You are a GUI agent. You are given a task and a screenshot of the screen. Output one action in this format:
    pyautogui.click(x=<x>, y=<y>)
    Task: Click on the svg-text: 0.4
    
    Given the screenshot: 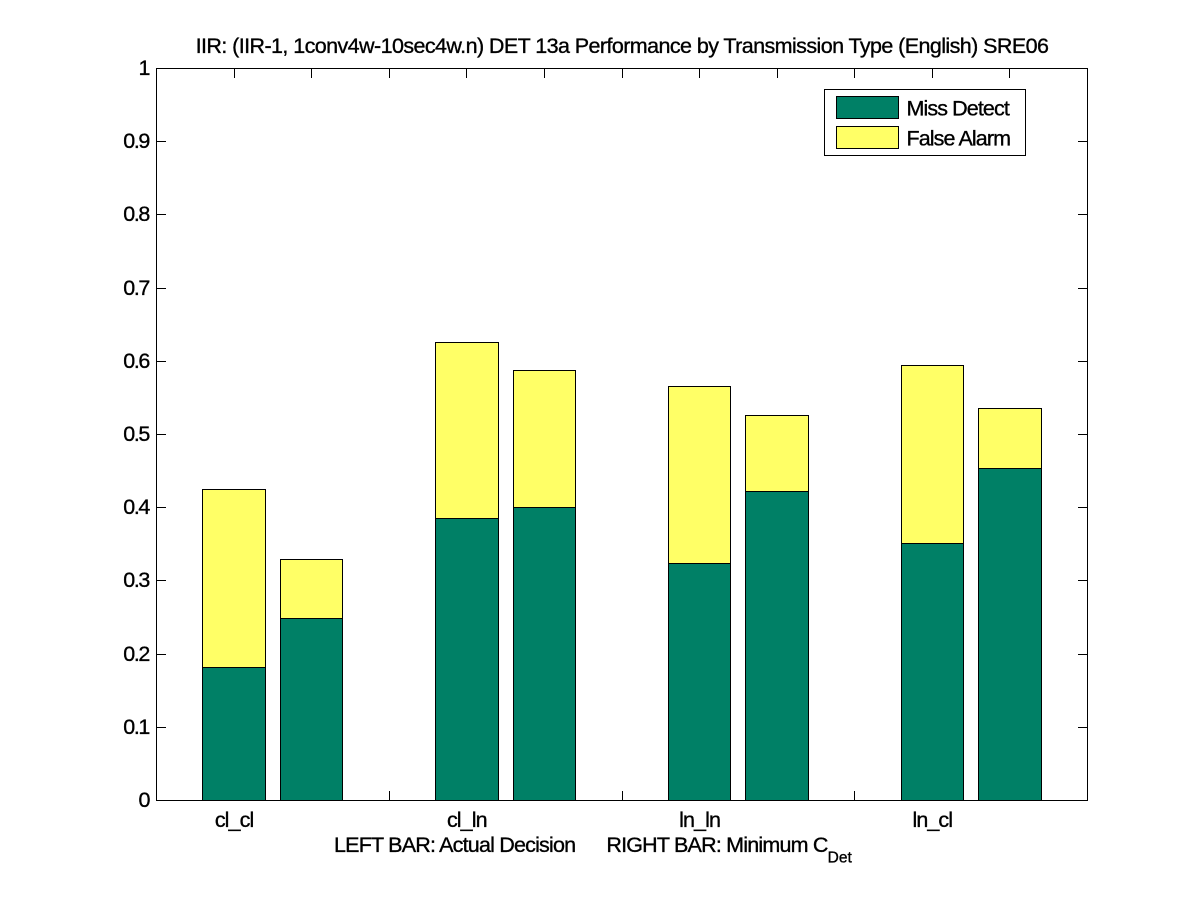 What is the action you would take?
    pyautogui.click(x=136, y=507)
    